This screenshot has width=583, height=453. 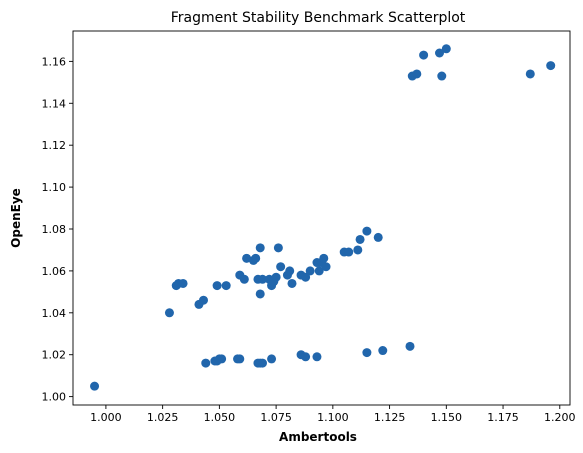 I want to click on x-tick-label: 1.150, so click(x=447, y=417).